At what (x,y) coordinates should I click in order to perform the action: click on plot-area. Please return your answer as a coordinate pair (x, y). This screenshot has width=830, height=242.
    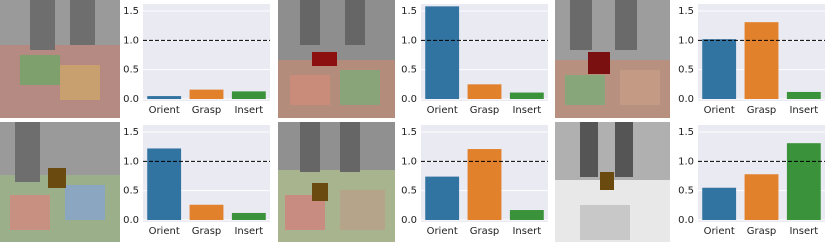
    Looking at the image, I should click on (206, 52).